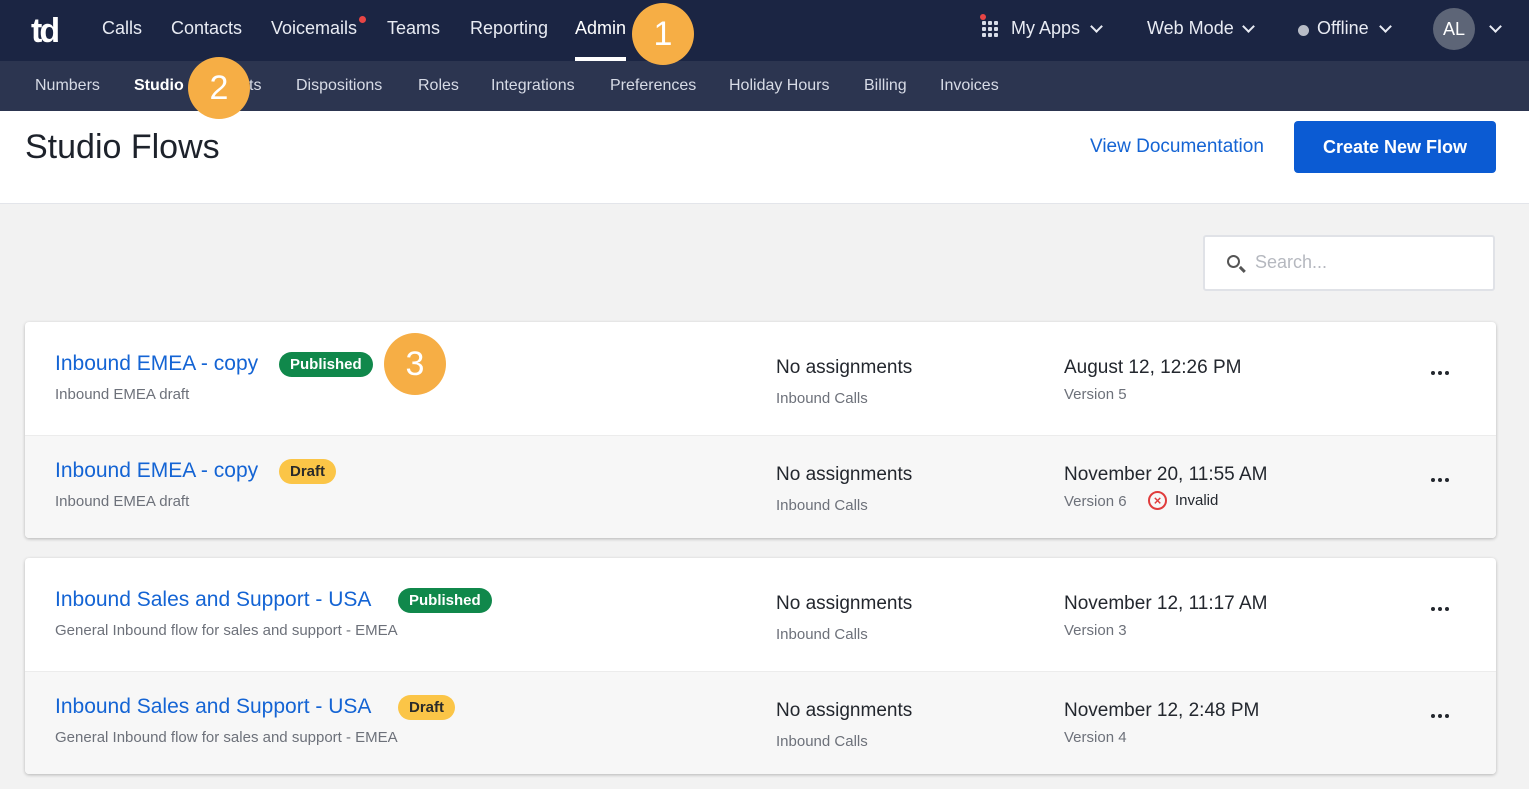 The width and height of the screenshot is (1529, 789). Describe the element at coordinates (1095, 394) in the screenshot. I see `flow-version: Version 5` at that location.